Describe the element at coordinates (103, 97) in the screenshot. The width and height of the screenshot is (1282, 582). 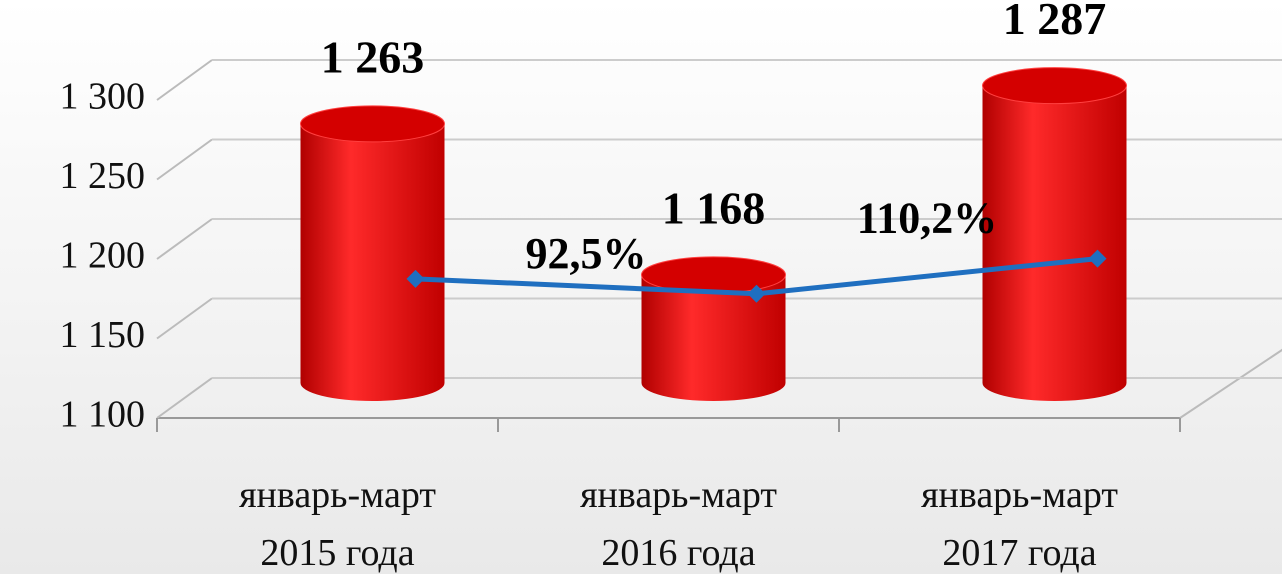
I see `y-tick-label: 1 300` at that location.